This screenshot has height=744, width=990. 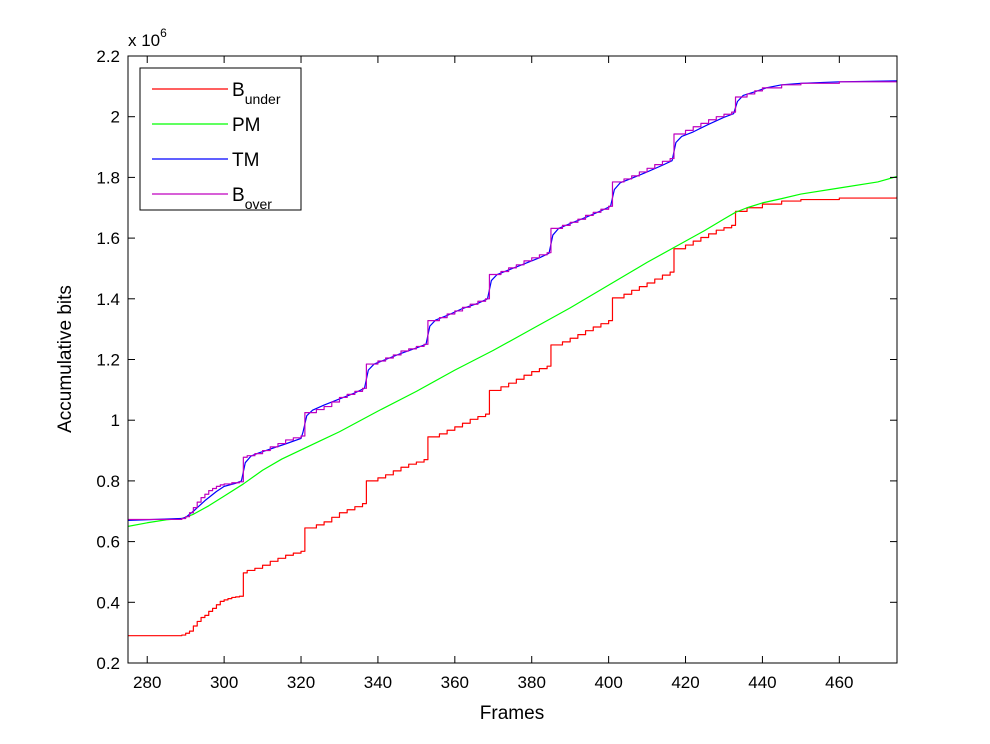 I want to click on y-tick-label: 2.2, so click(x=108, y=56).